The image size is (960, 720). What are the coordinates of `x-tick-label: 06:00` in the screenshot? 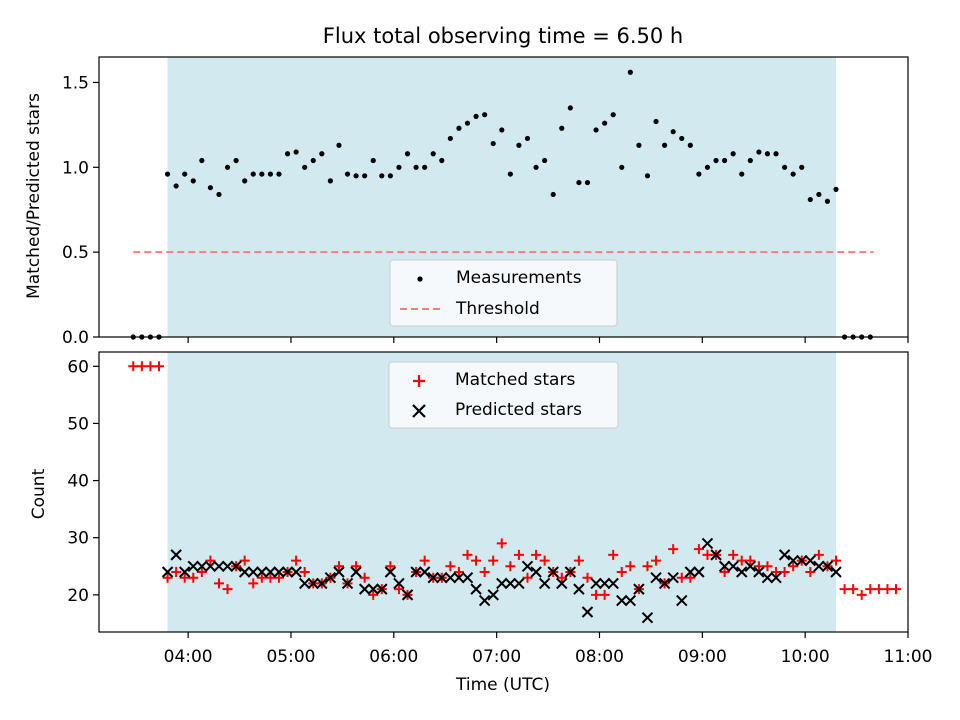 It's located at (393, 657).